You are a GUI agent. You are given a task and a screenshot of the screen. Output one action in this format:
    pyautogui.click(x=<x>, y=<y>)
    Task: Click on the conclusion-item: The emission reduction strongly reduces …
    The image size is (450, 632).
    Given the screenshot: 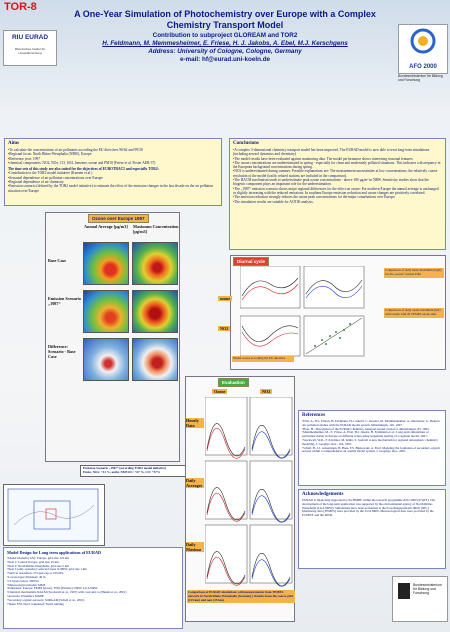 What is the action you would take?
    pyautogui.click(x=337, y=197)
    